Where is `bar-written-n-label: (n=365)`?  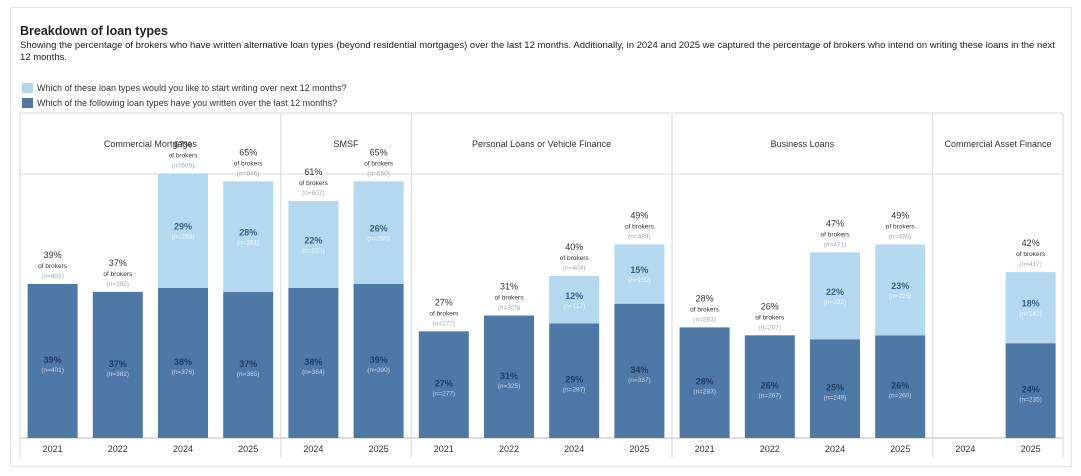
bar-written-n-label: (n=365) is located at coordinates (248, 374).